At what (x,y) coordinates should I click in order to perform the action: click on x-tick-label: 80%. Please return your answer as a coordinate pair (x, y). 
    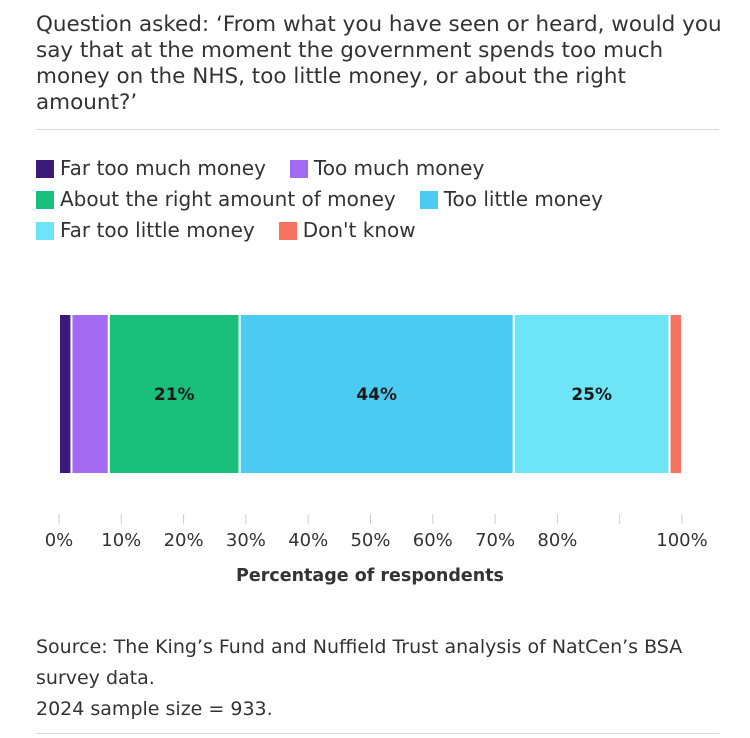
    Looking at the image, I should click on (557, 540).